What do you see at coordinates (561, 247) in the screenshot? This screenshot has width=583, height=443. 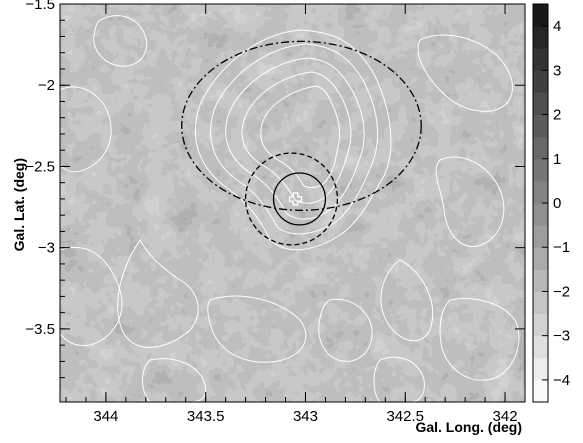 I see `colorbar-tick-label: −1` at bounding box center [561, 247].